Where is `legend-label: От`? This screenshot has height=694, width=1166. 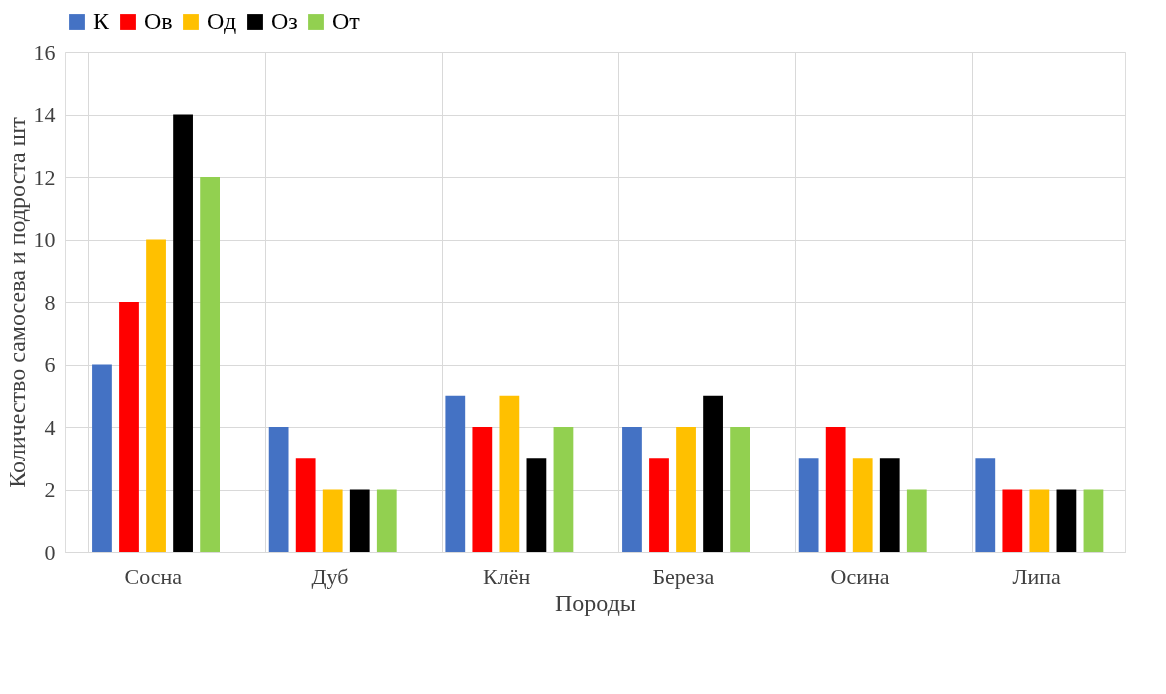
legend-label: От is located at coordinates (346, 21).